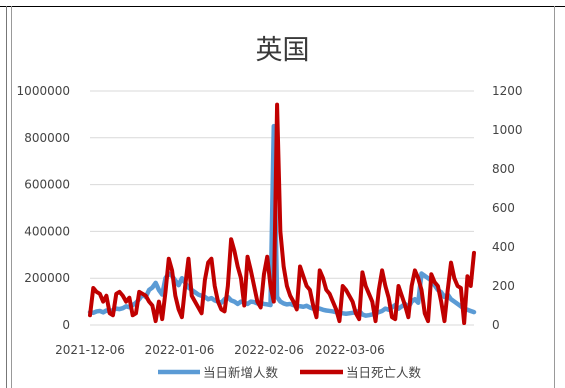  I want to click on legend: 当日新增人数 当日死亡人数, so click(290, 372).